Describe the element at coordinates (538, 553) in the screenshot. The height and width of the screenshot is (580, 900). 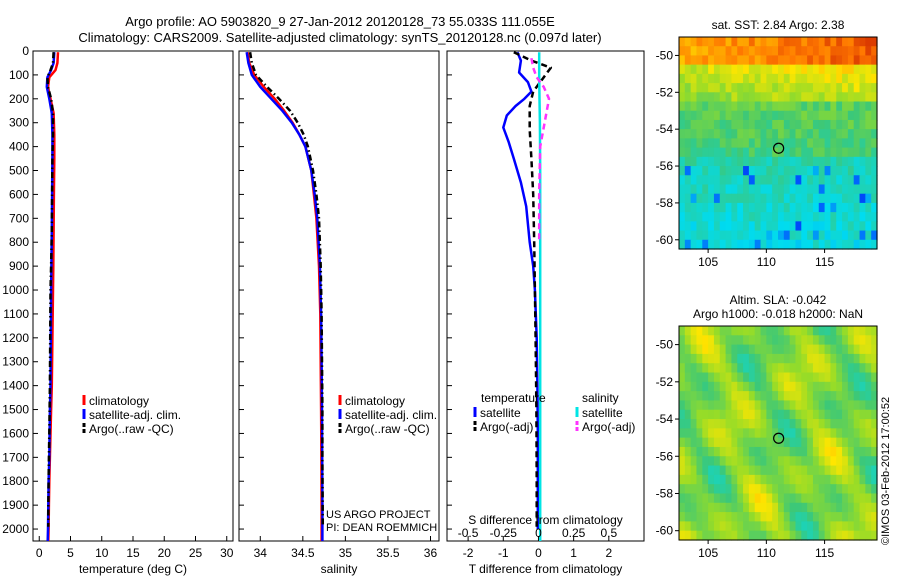
I see `x-tick-label: 0` at that location.